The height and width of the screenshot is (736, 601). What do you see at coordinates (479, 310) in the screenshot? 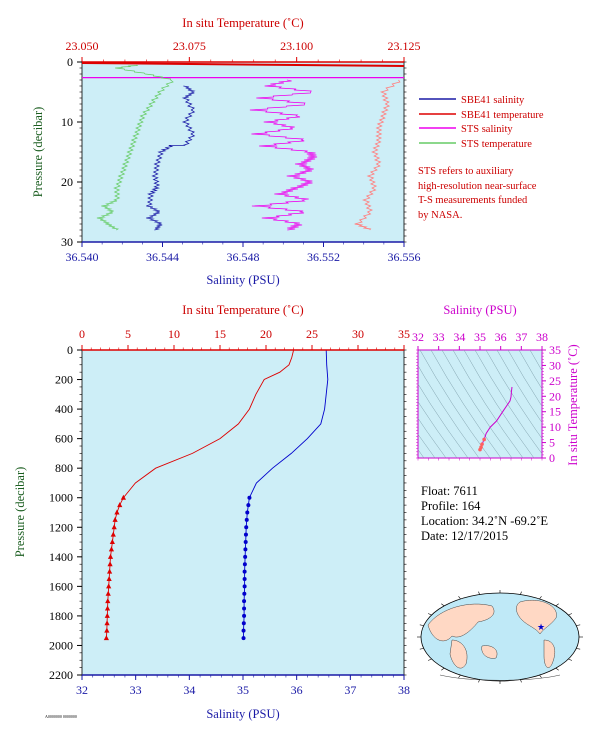
I see `ts-salinity-axis-title: Salinity (PSU)` at bounding box center [479, 310].